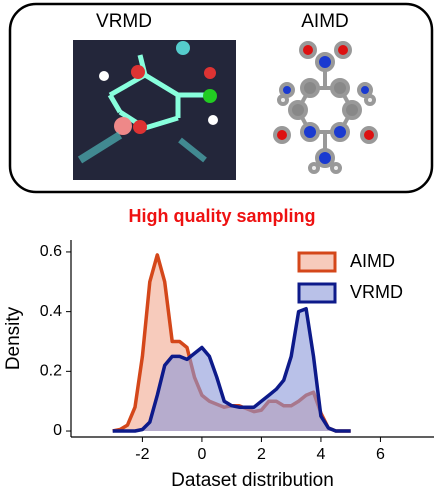 The image size is (444, 498). I want to click on area-line, so click(231, 369).